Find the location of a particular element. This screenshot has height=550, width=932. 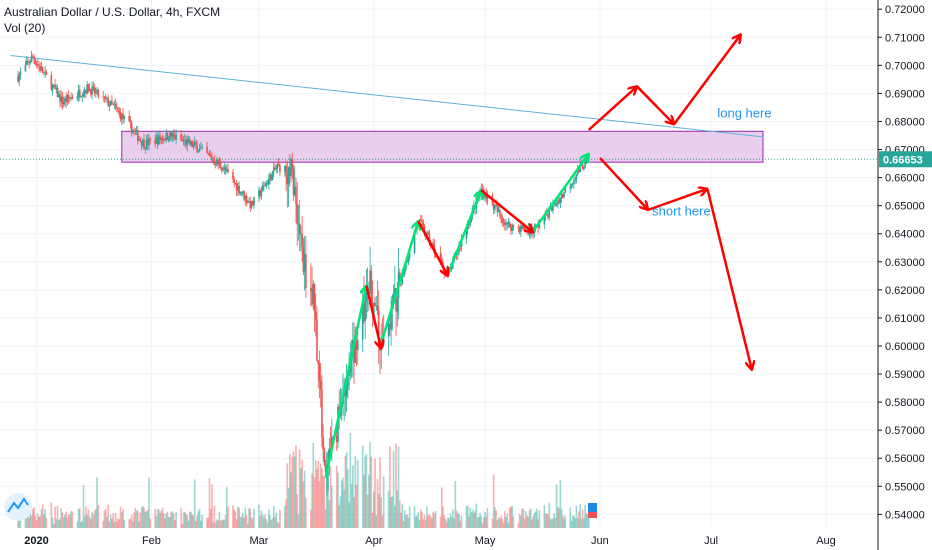

price-tick-label: 0.60000 is located at coordinates (905, 347).